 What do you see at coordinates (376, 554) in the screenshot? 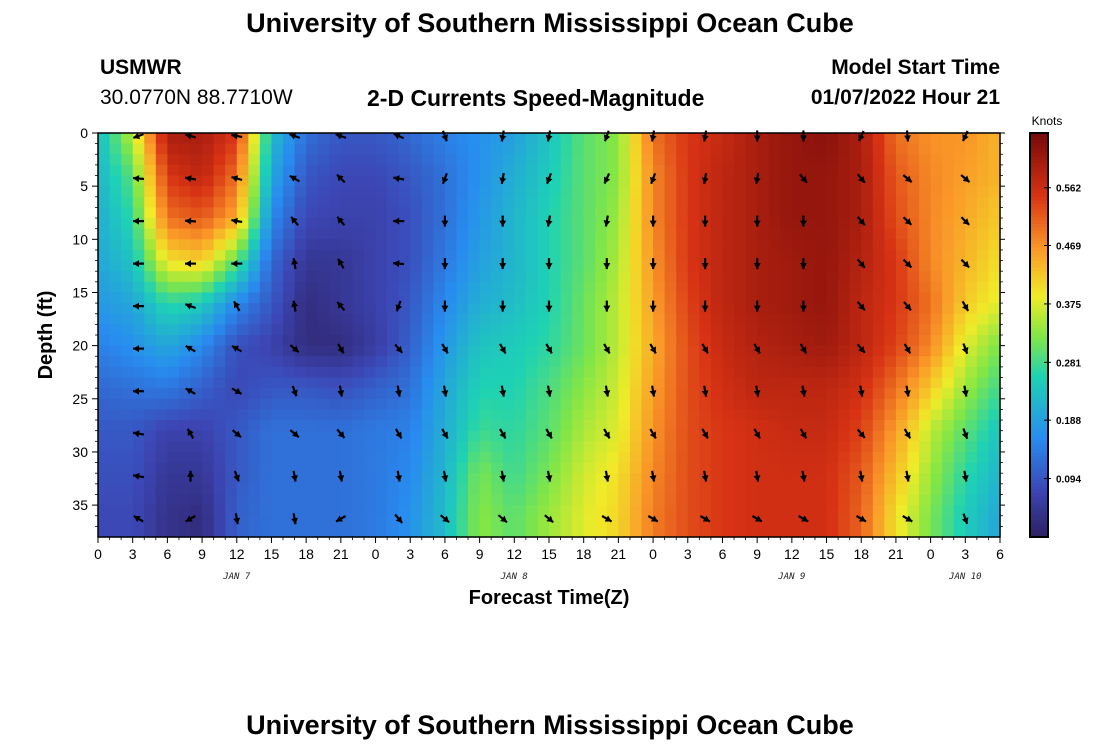
I see `x-tick-label: 0` at bounding box center [376, 554].